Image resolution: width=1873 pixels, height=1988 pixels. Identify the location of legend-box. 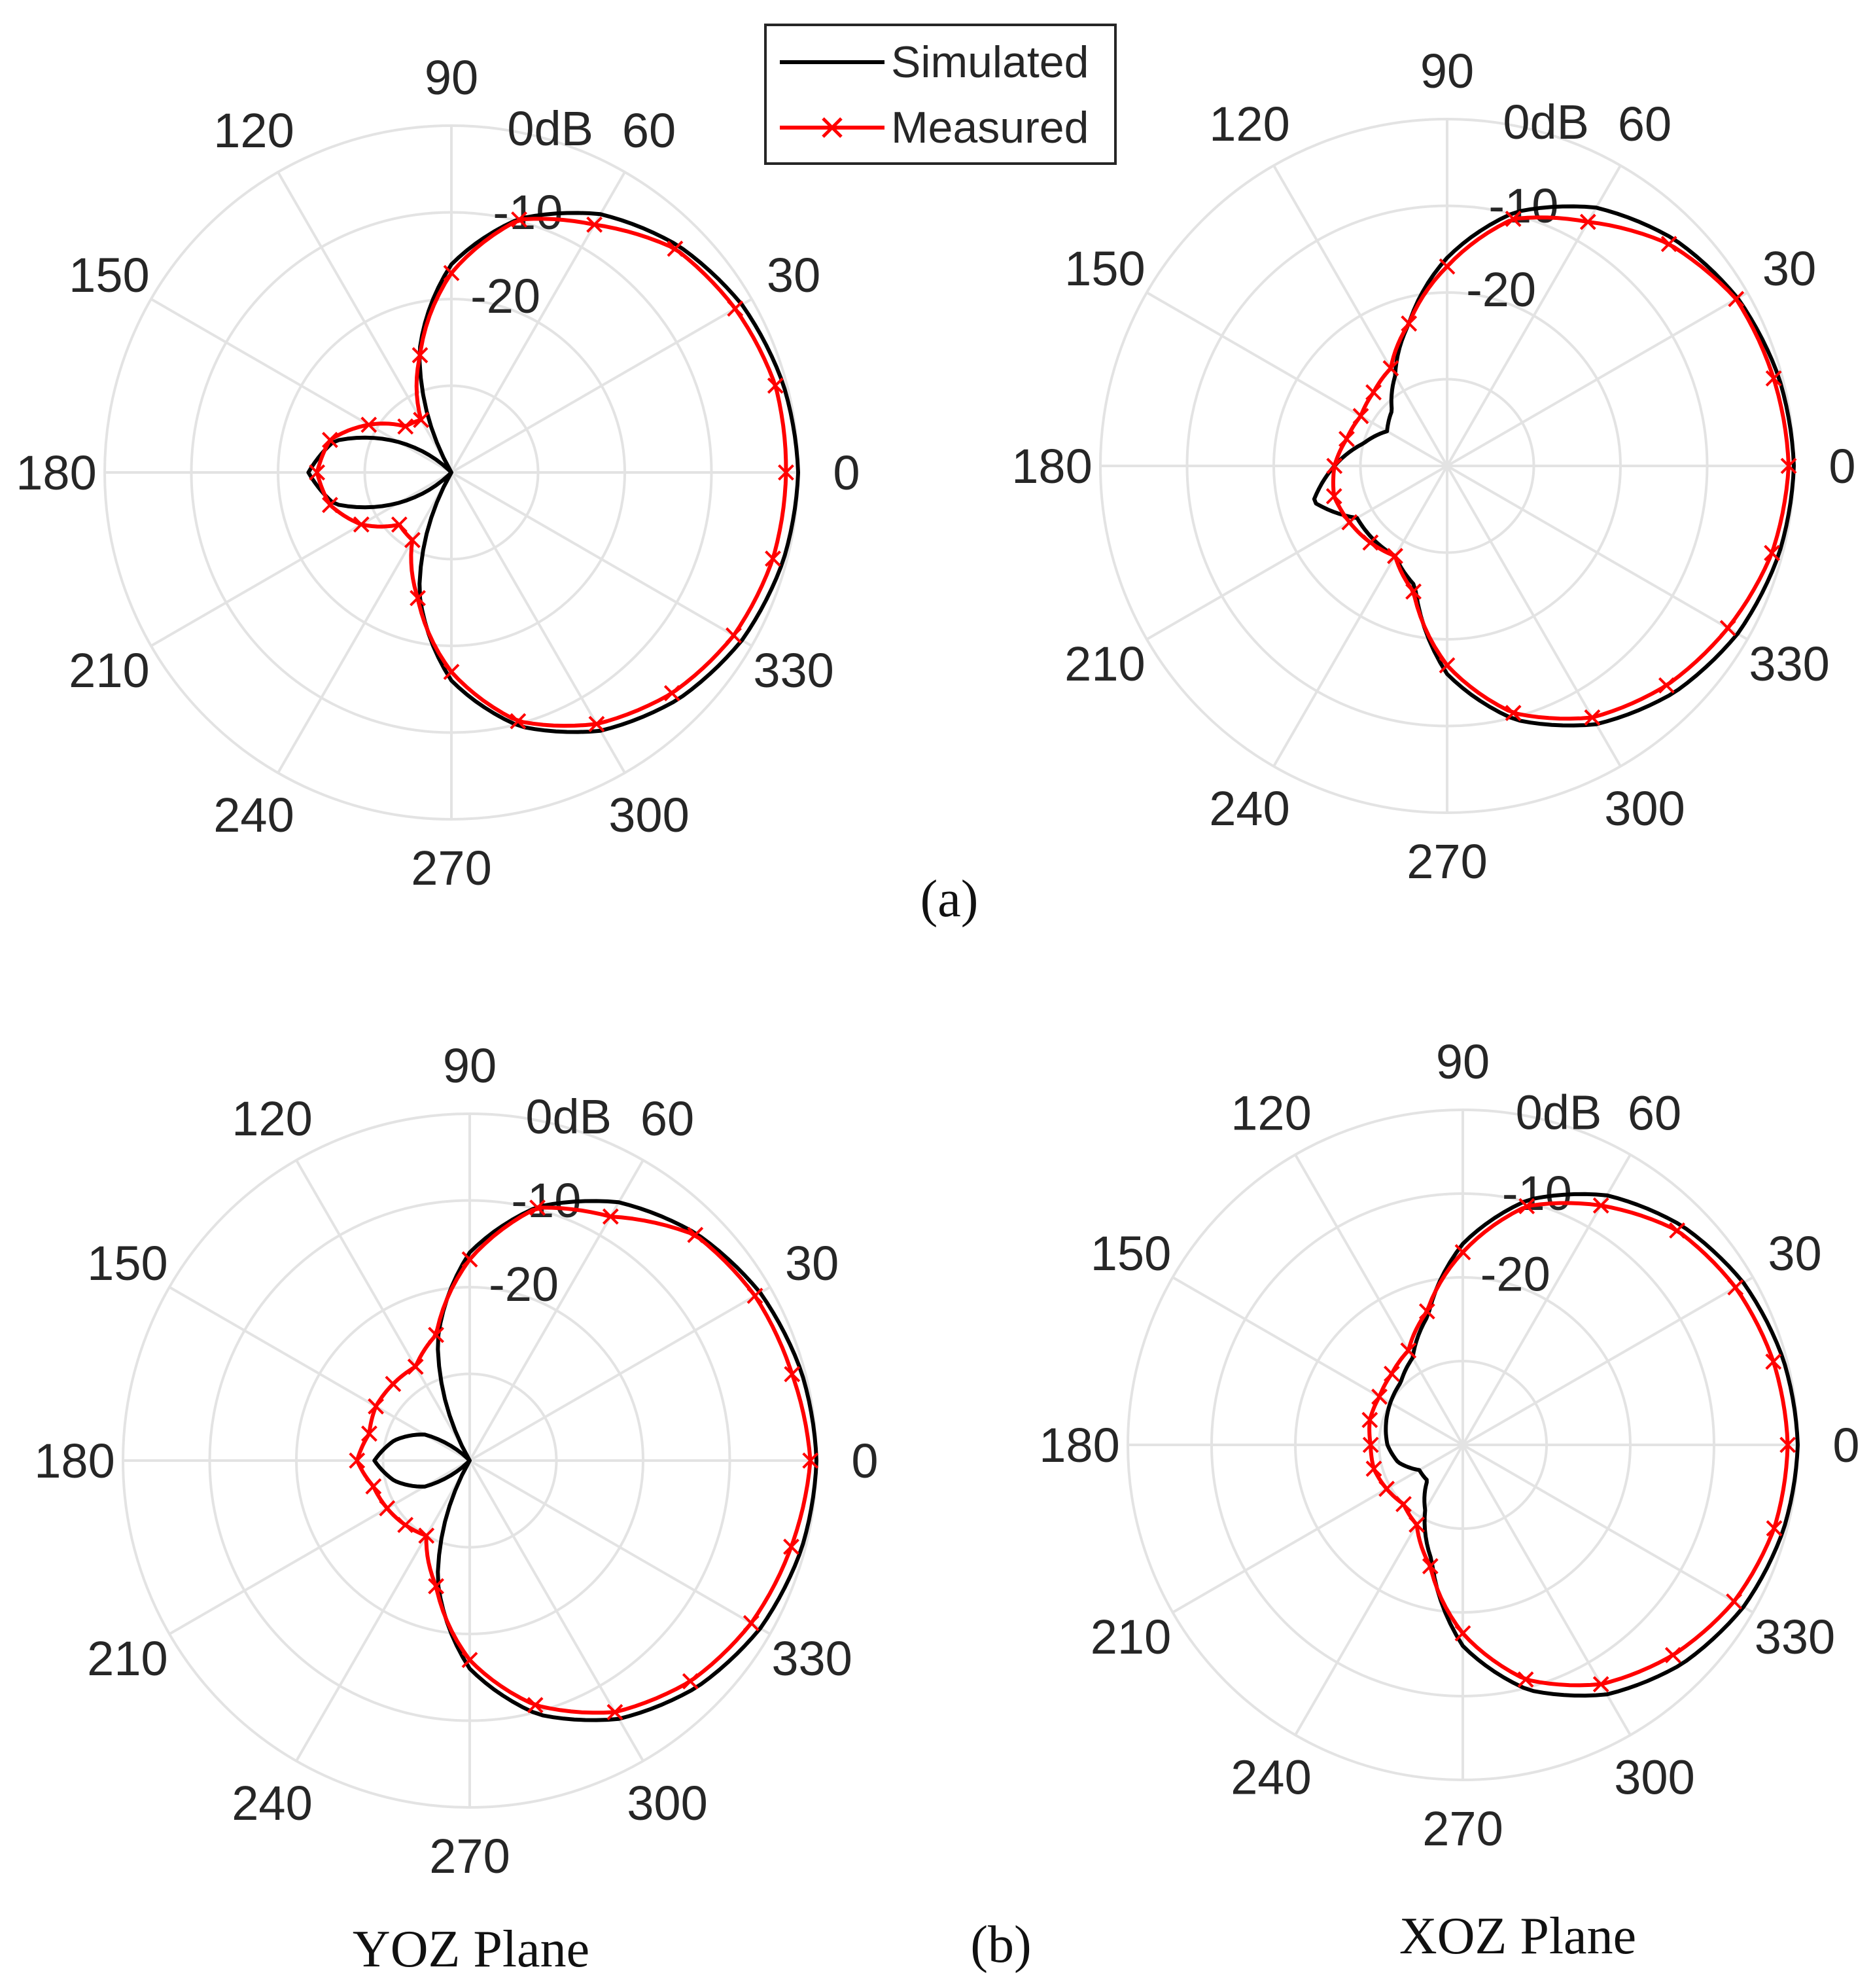
(940, 95).